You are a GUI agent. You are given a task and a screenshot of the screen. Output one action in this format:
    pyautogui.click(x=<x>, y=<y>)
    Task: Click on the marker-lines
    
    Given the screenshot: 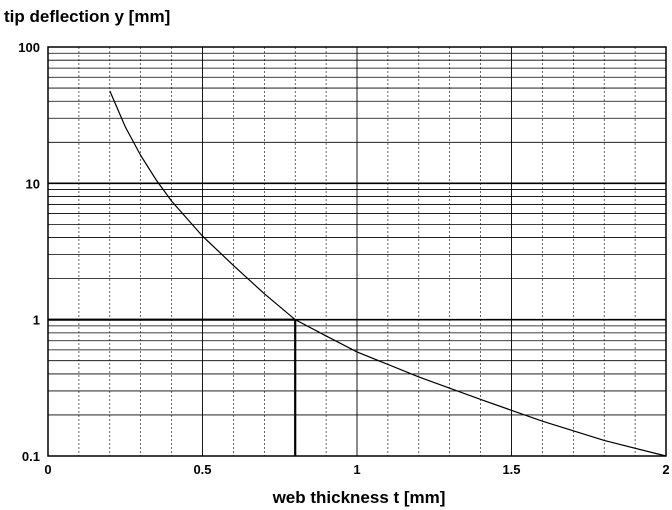 What is the action you would take?
    pyautogui.click(x=172, y=387)
    